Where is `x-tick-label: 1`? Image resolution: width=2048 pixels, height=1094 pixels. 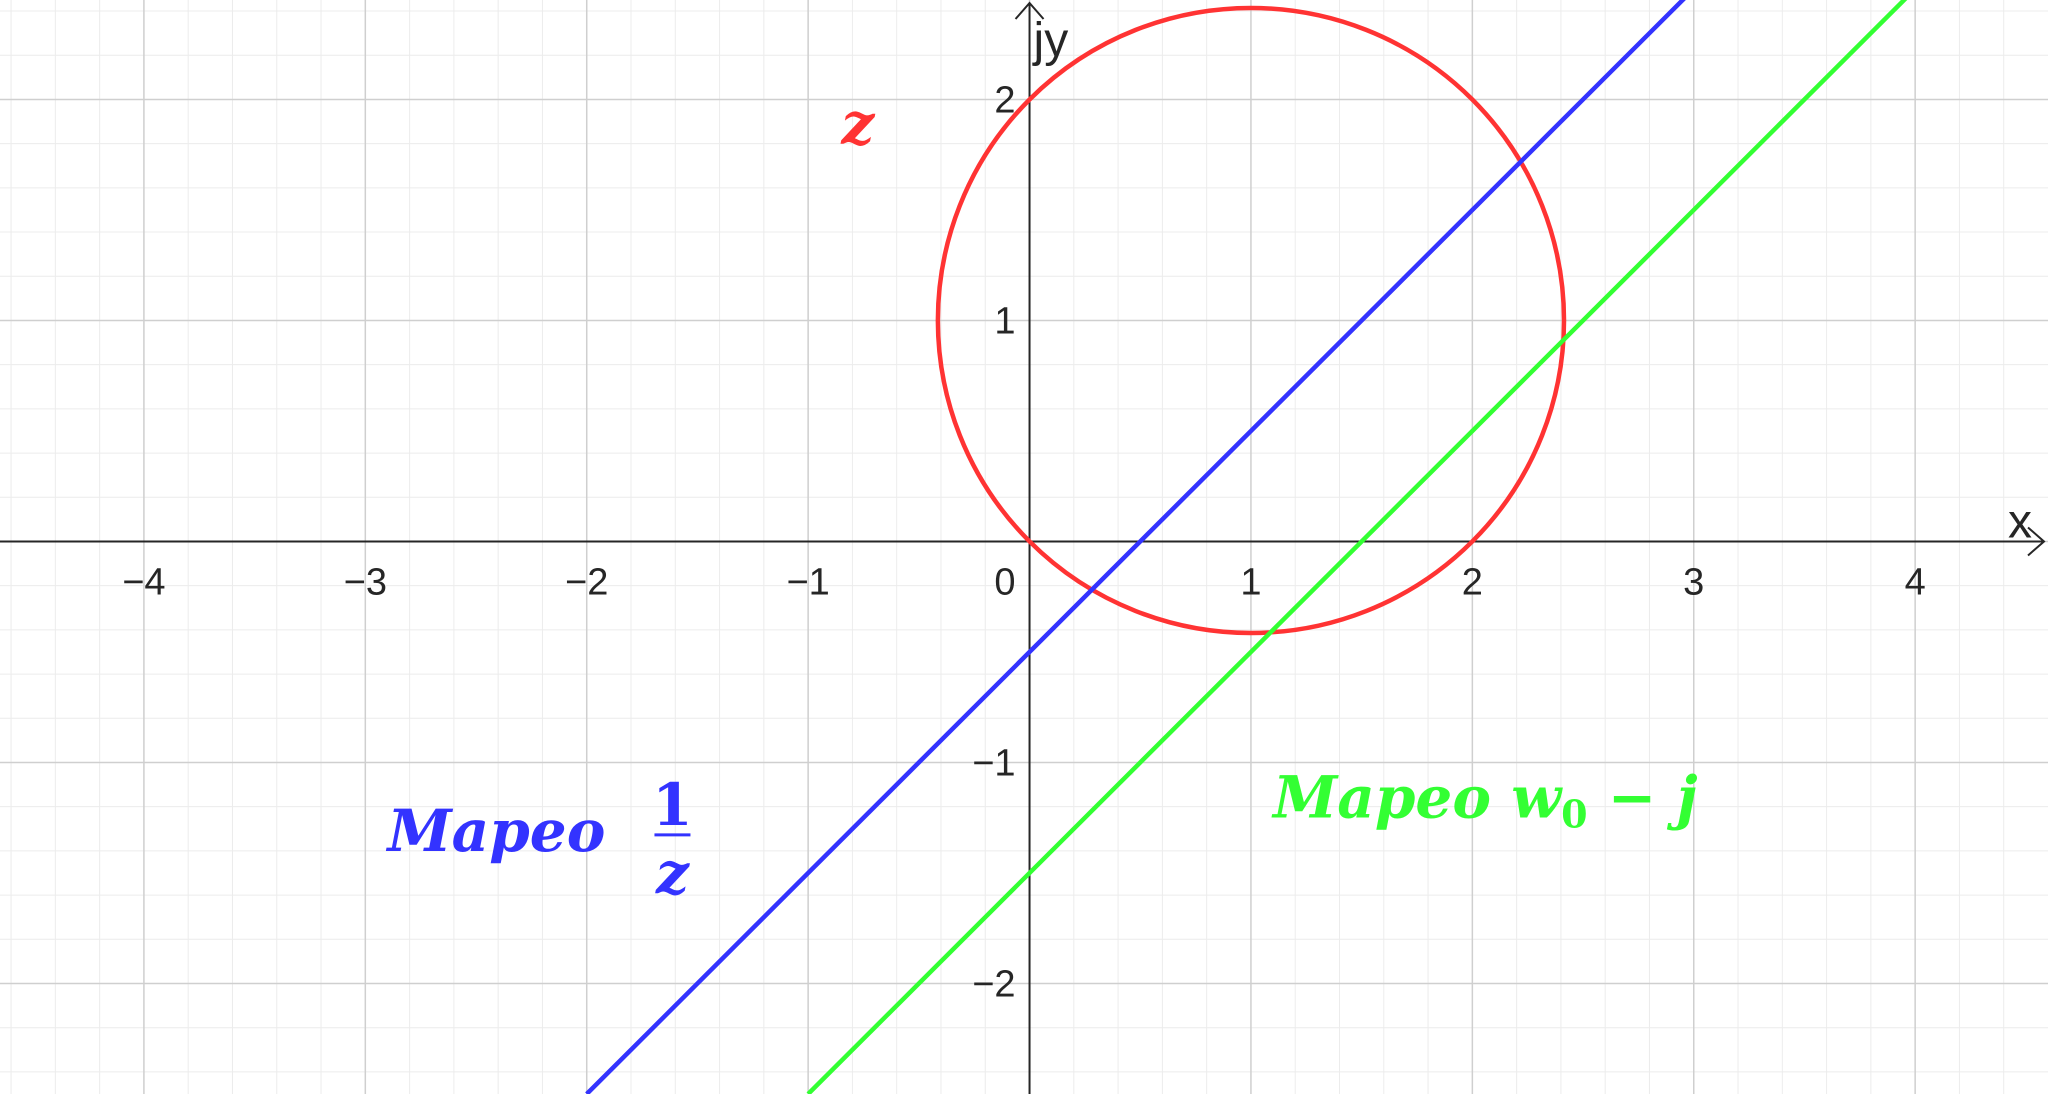 x-tick-label: 1 is located at coordinates (1250, 582).